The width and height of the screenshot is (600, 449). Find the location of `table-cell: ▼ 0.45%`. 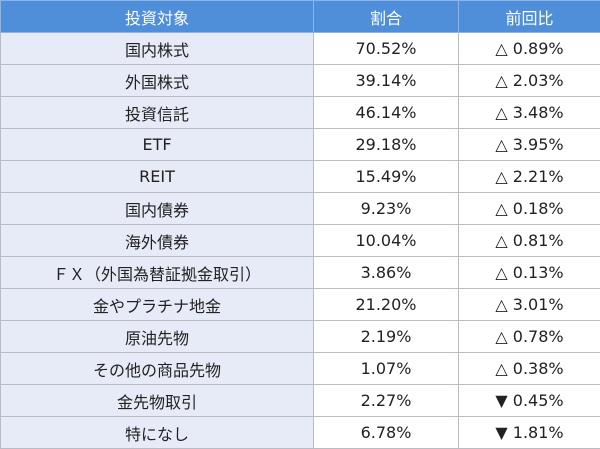

table-cell: ▼ 0.45% is located at coordinates (529, 401).